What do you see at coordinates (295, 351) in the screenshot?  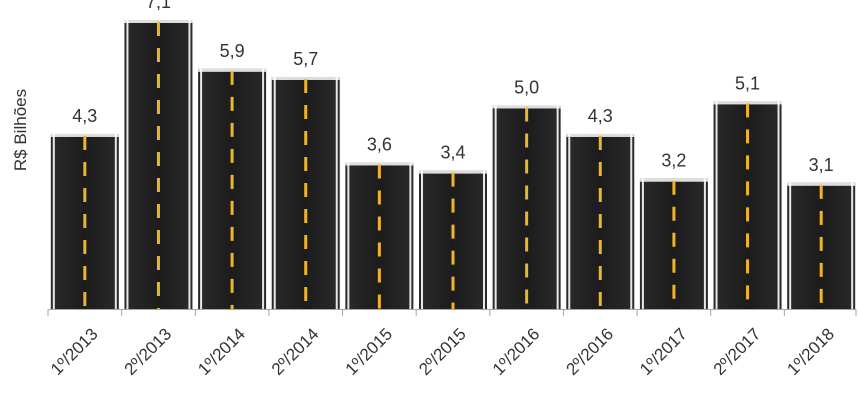 I see `x-tick-label: 2º/2014` at bounding box center [295, 351].